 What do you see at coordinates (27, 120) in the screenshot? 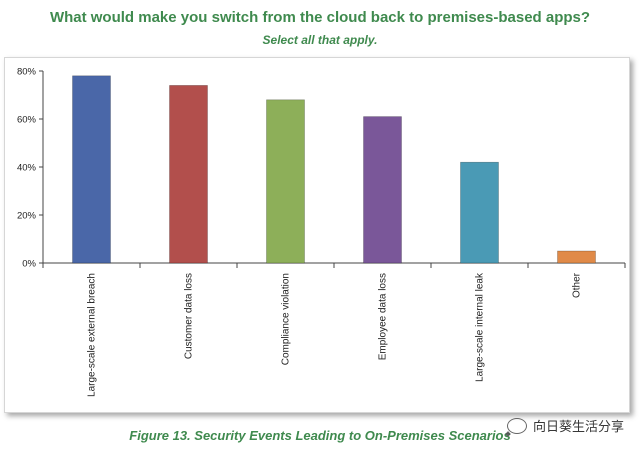
I see `y-tick-label: 60%` at bounding box center [27, 120].